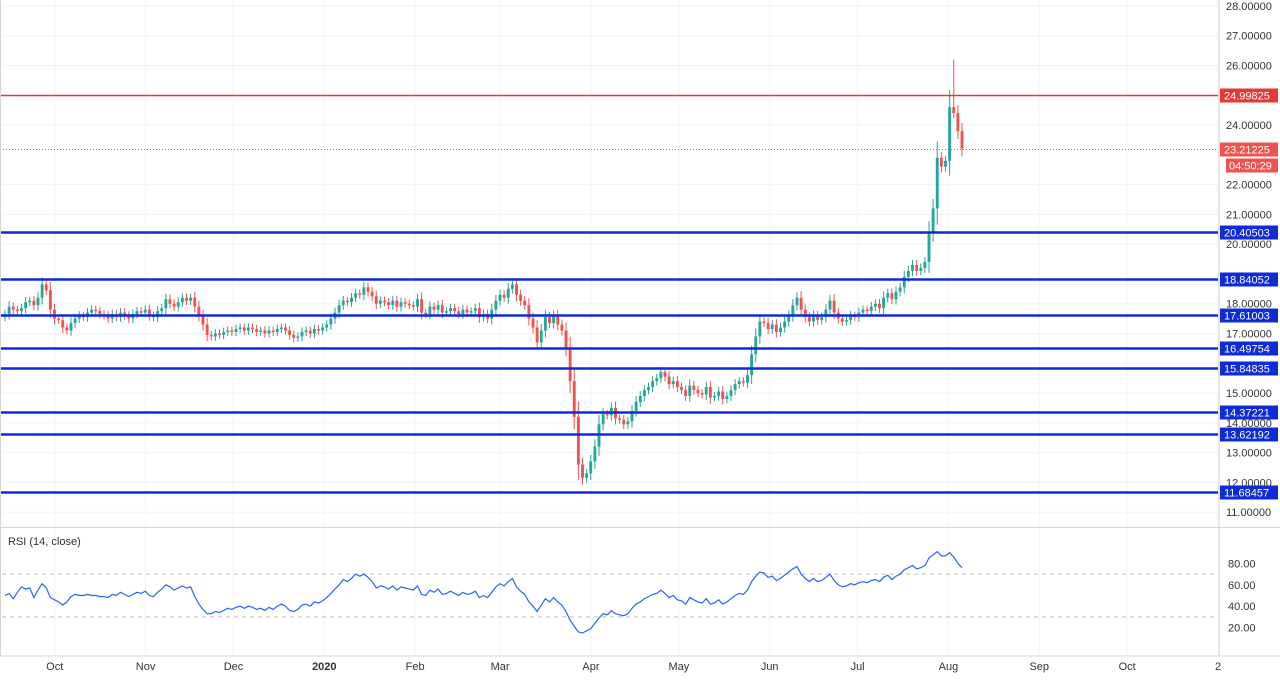  I want to click on price-label: 20.40503, so click(1247, 234).